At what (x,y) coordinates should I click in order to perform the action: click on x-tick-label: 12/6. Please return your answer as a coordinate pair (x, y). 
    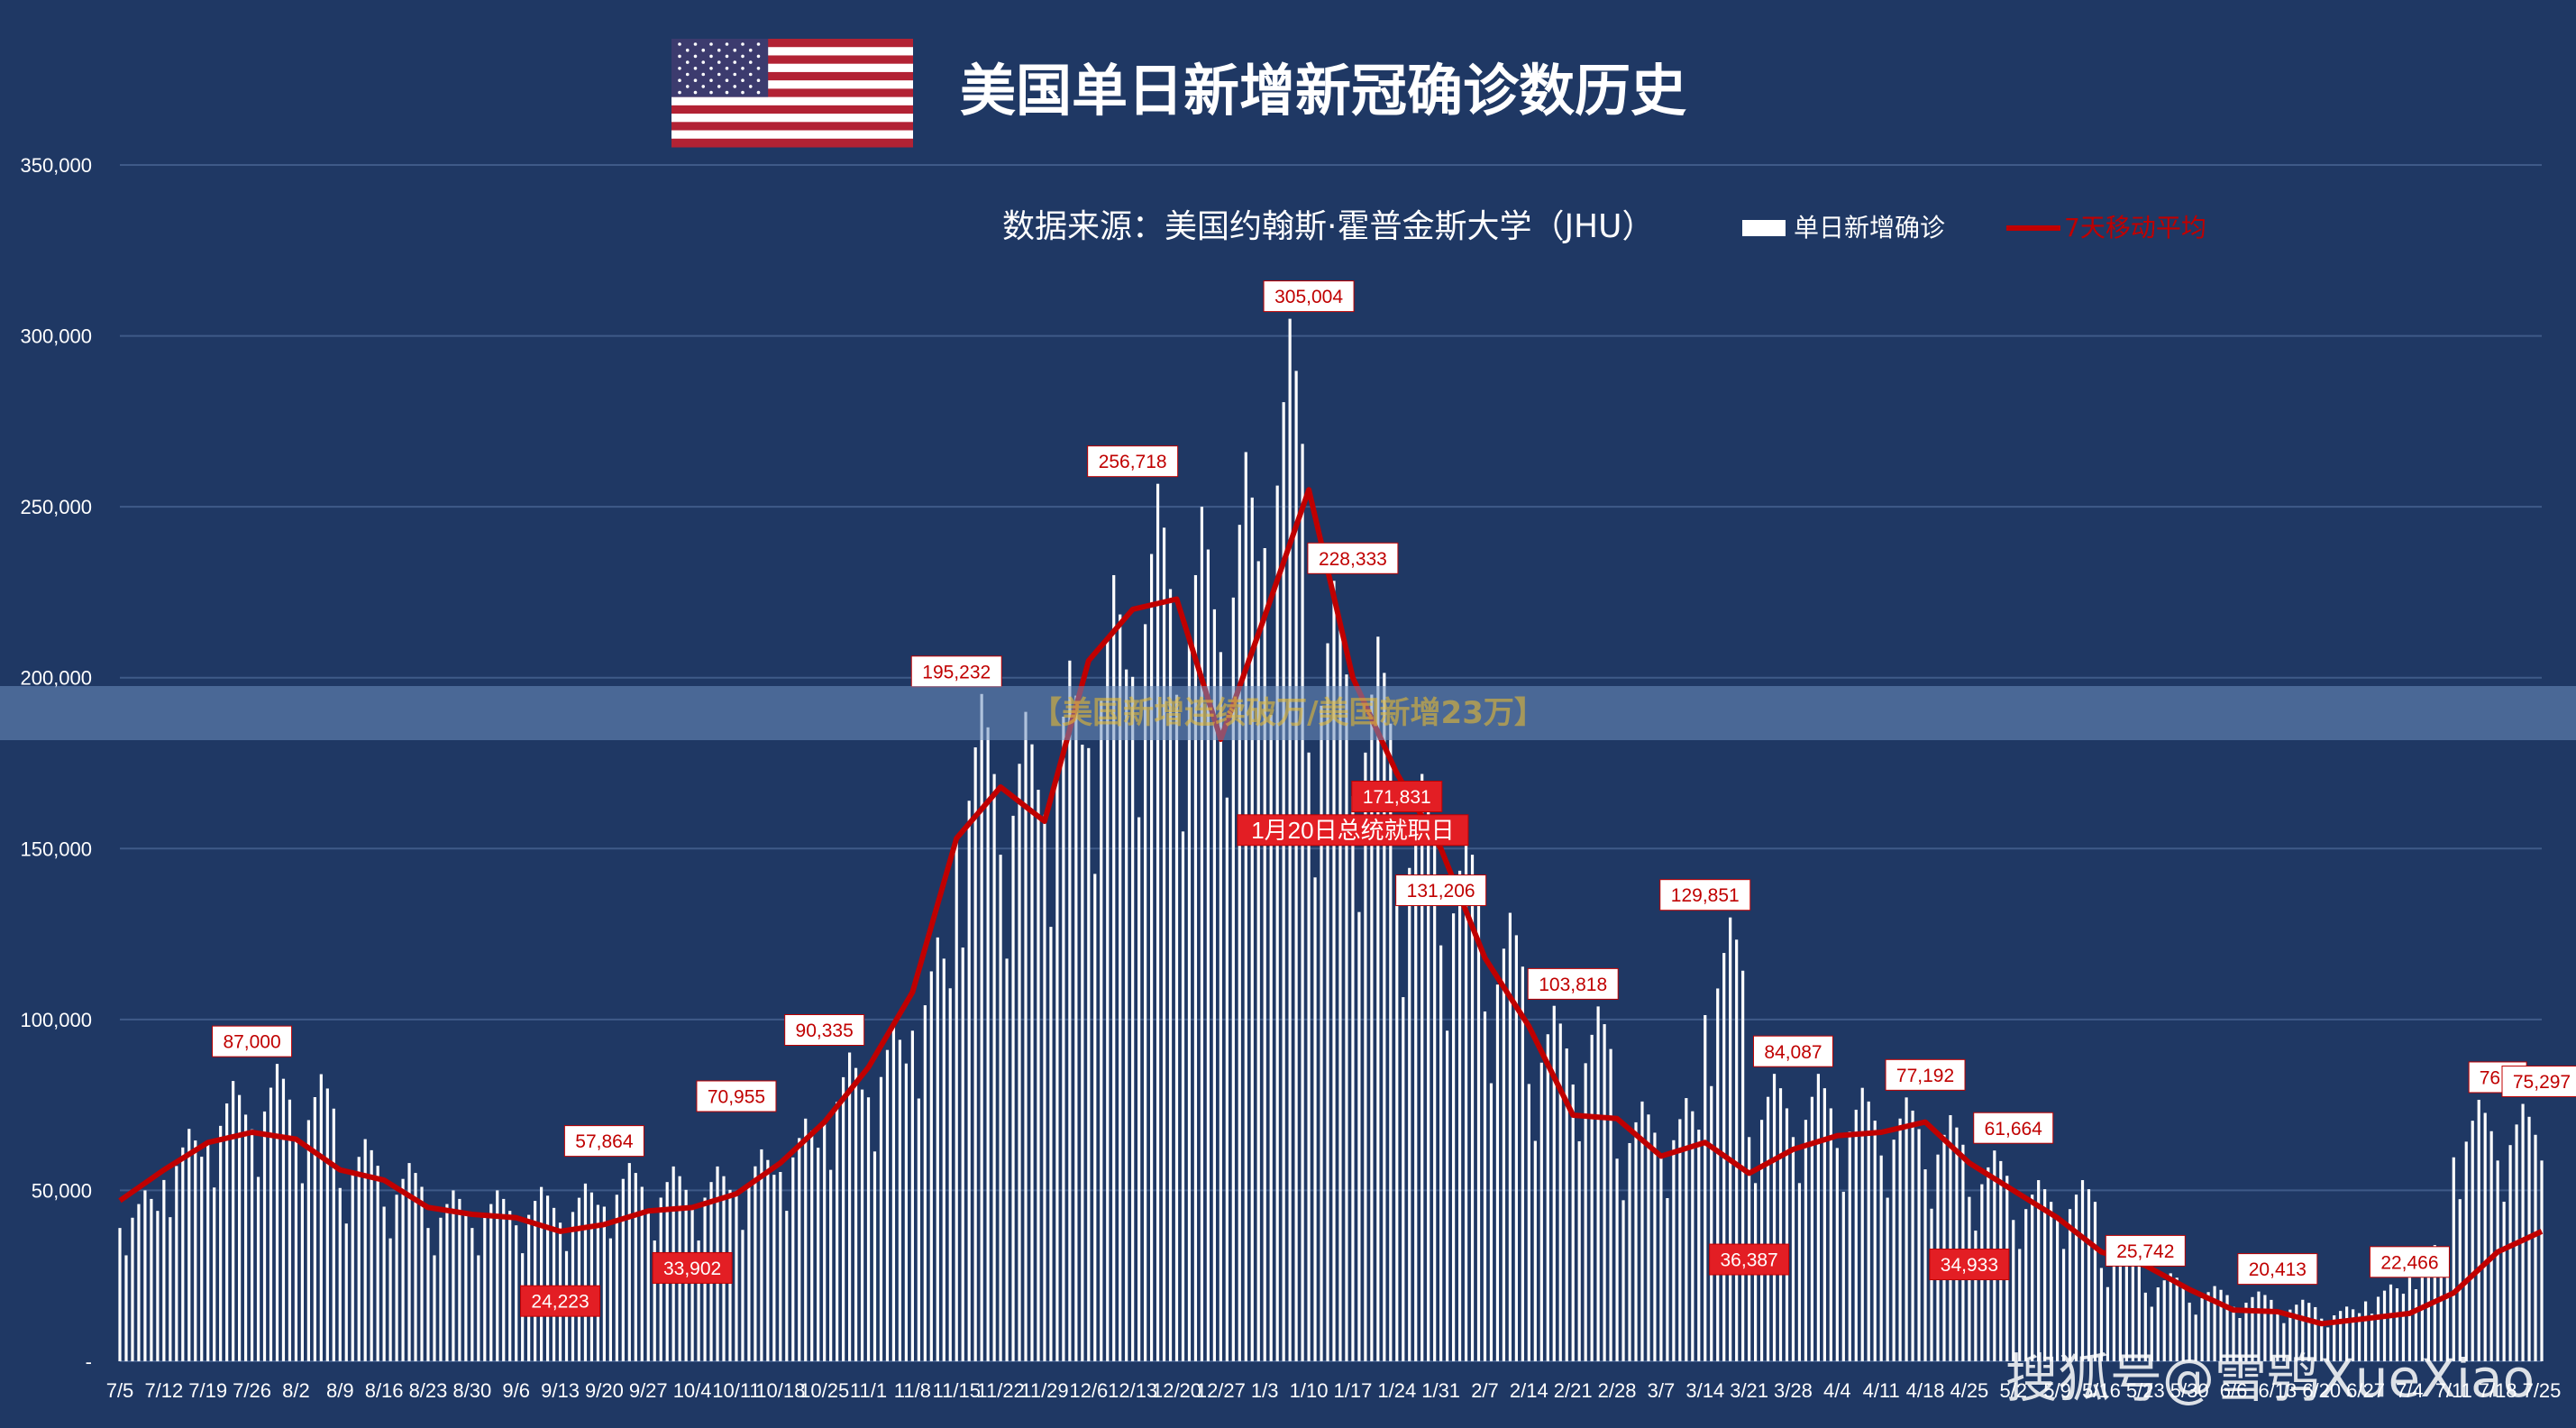
    Looking at the image, I should click on (1088, 1390).